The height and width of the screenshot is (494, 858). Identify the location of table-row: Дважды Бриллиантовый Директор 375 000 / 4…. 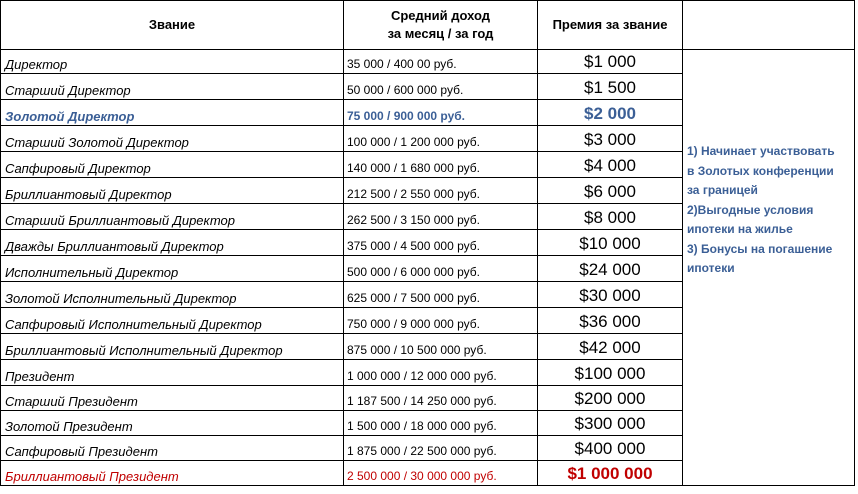
(427, 242).